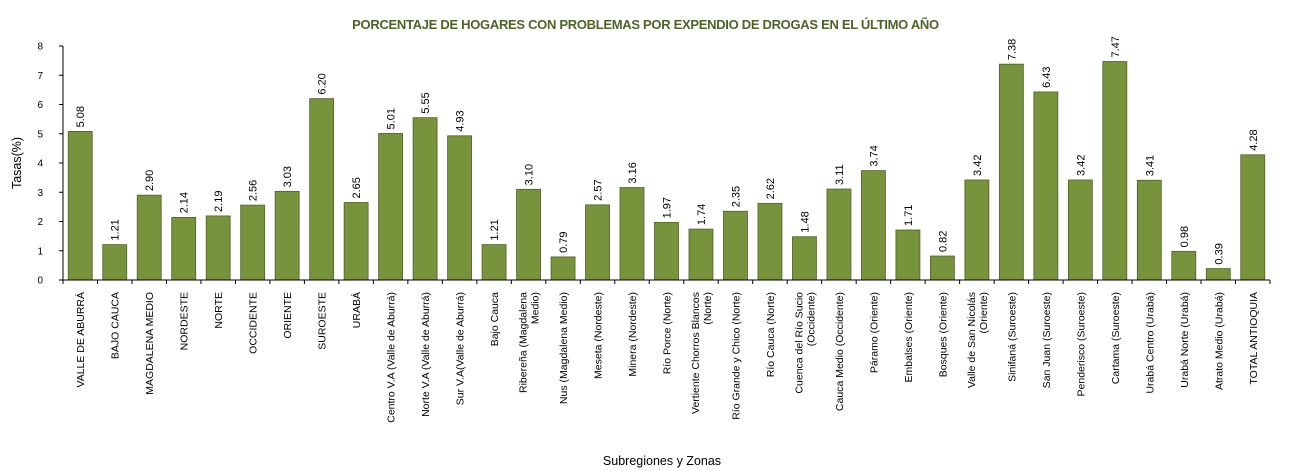 Image resolution: width=1291 pixels, height=471 pixels. What do you see at coordinates (426, 354) in the screenshot?
I see `category-label: Norte V.A (Valle de Aburrá)` at bounding box center [426, 354].